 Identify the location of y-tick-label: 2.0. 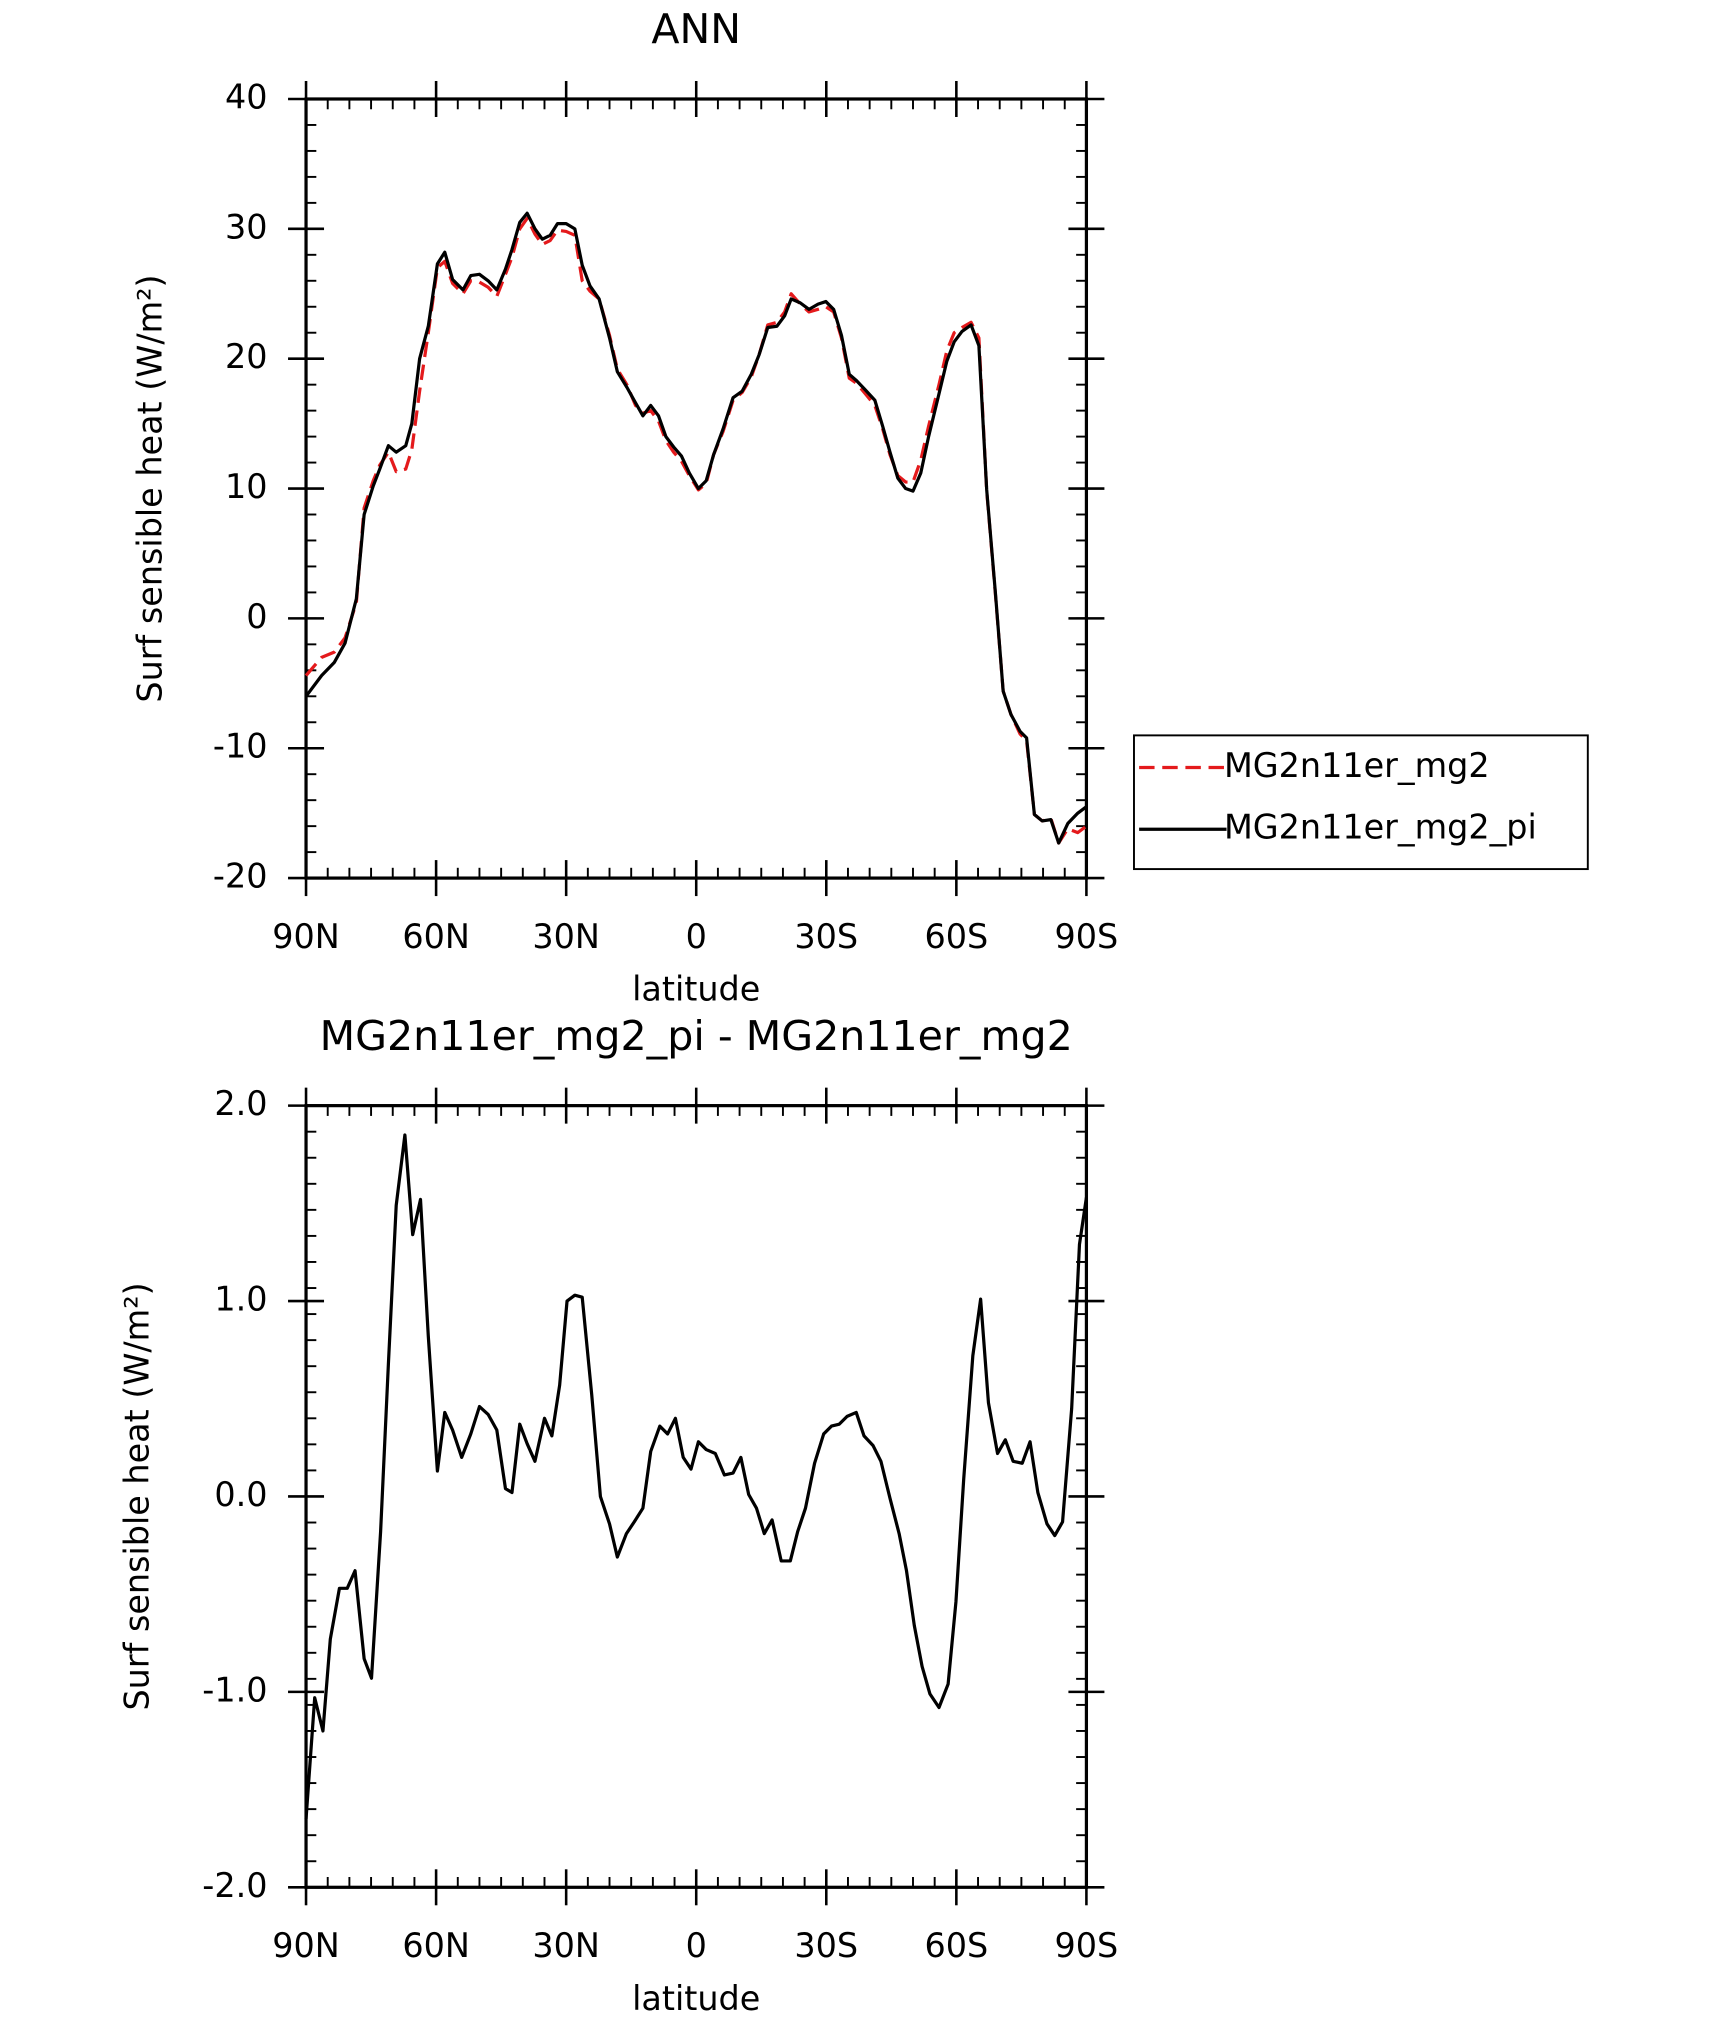
(240, 1103).